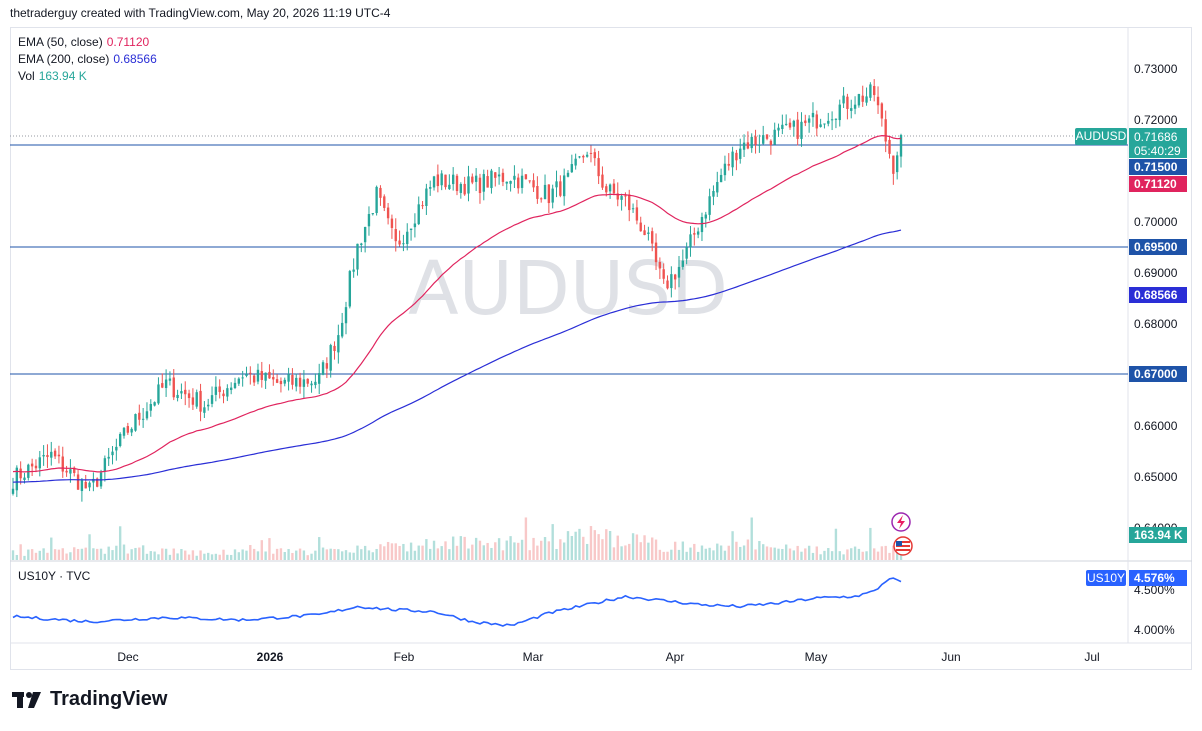 The width and height of the screenshot is (1202, 731). What do you see at coordinates (83, 42) in the screenshot?
I see `legend-ema50: EMA (50, close) 0.71120` at bounding box center [83, 42].